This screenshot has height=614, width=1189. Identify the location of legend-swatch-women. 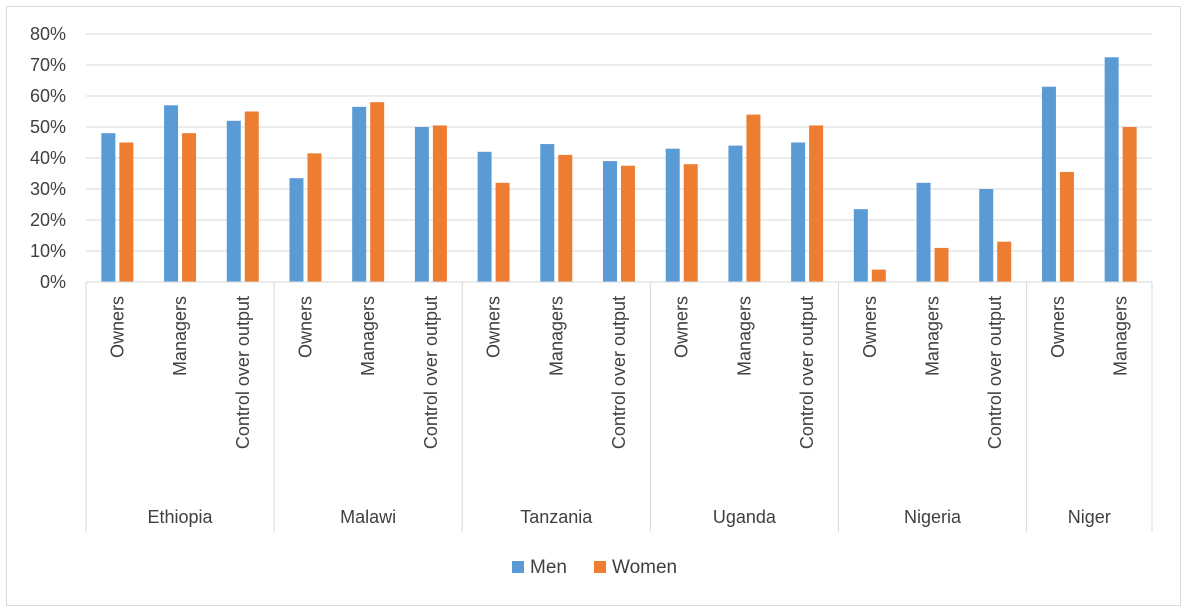
(600, 567).